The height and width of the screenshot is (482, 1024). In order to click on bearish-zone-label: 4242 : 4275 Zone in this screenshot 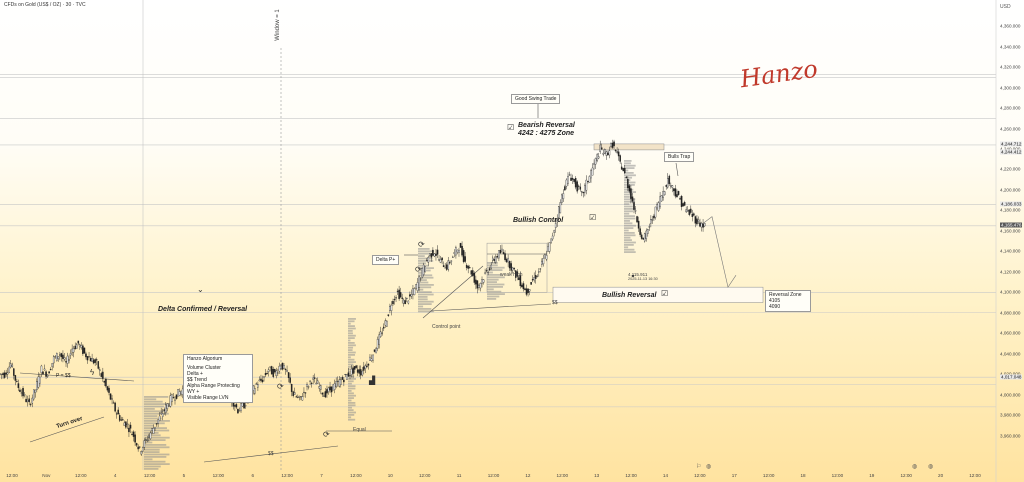, I will do `click(546, 133)`.